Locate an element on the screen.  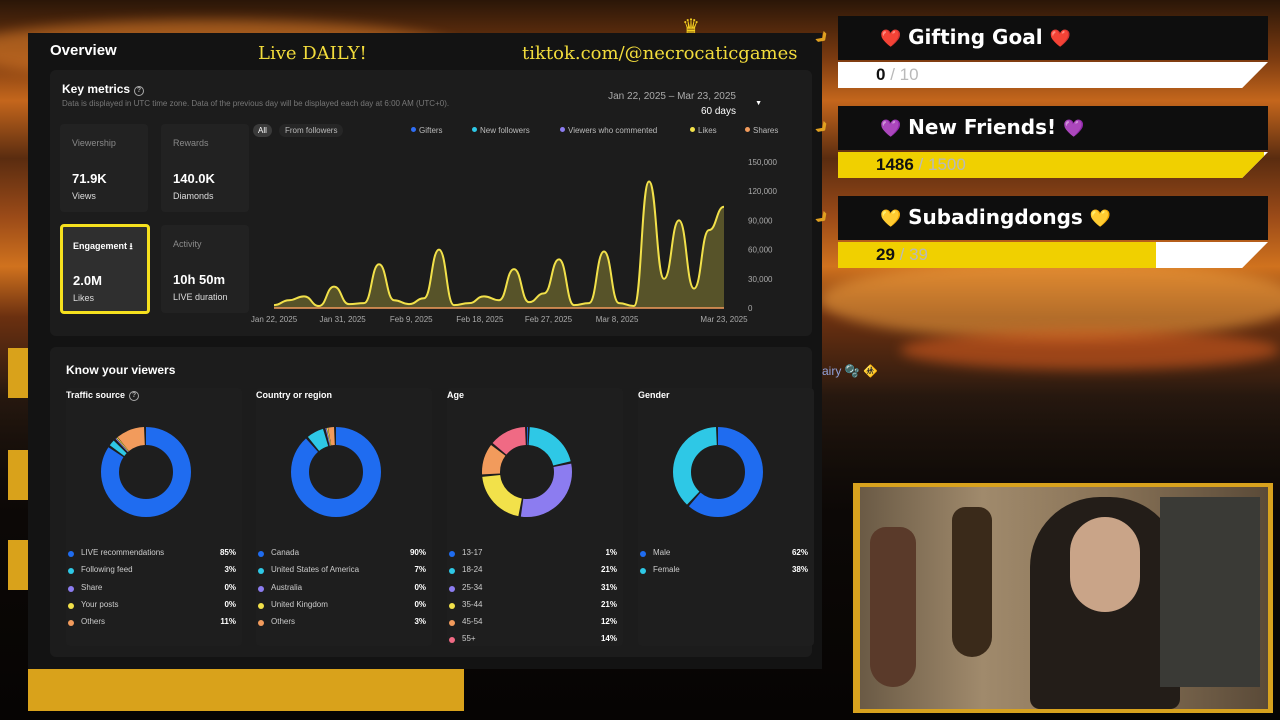
live-daily-text: Live DAILY! is located at coordinates (312, 53).